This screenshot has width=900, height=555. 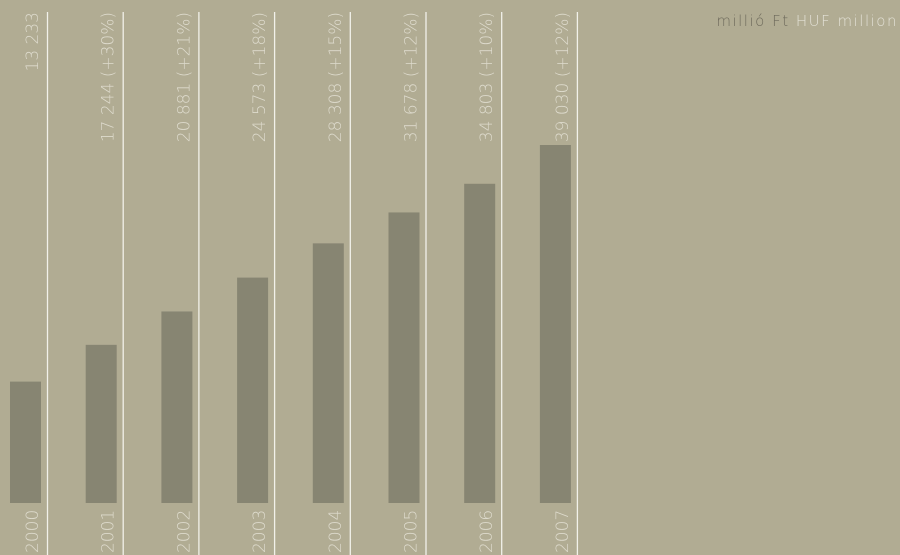 I want to click on unit-label: millió Ft HUF million, so click(x=807, y=21).